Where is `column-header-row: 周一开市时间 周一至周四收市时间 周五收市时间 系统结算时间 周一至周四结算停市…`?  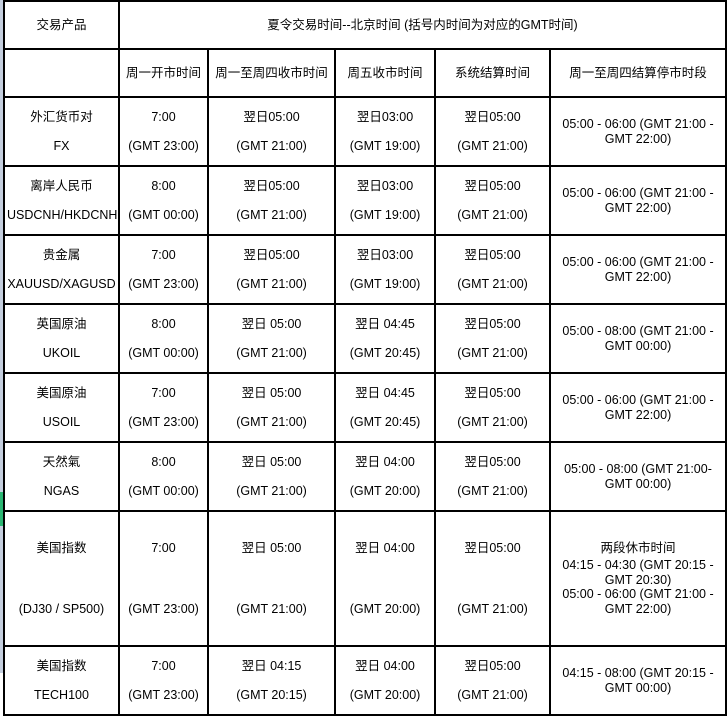 column-header-row: 周一开市时间 周一至周四收市时间 周五收市时间 系统结算时间 周一至周四结算停市… is located at coordinates (365, 73).